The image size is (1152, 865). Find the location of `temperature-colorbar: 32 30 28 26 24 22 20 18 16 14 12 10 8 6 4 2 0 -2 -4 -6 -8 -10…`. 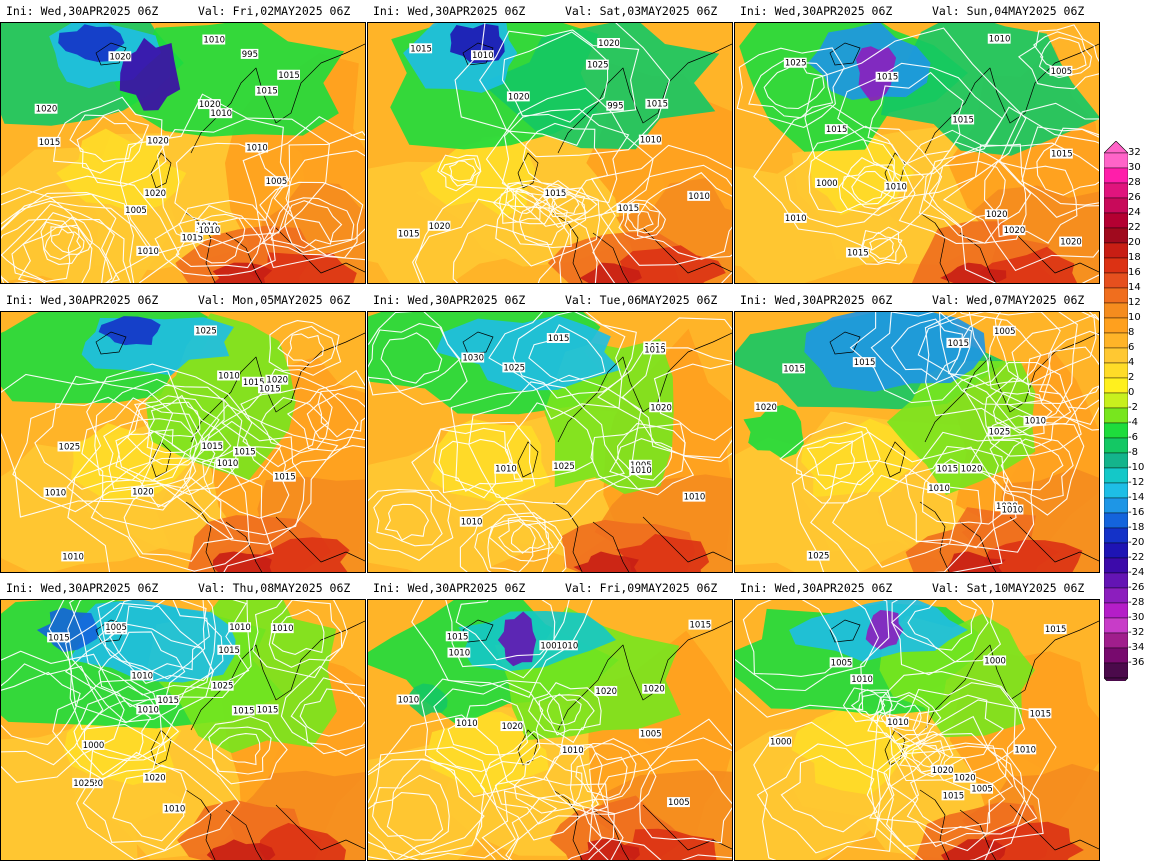

temperature-colorbar: 32 30 28 26 24 22 20 18 16 14 12 10 8 6 4 2 0 -2 -4 -6 -8 -10… is located at coordinates (1127, 415).